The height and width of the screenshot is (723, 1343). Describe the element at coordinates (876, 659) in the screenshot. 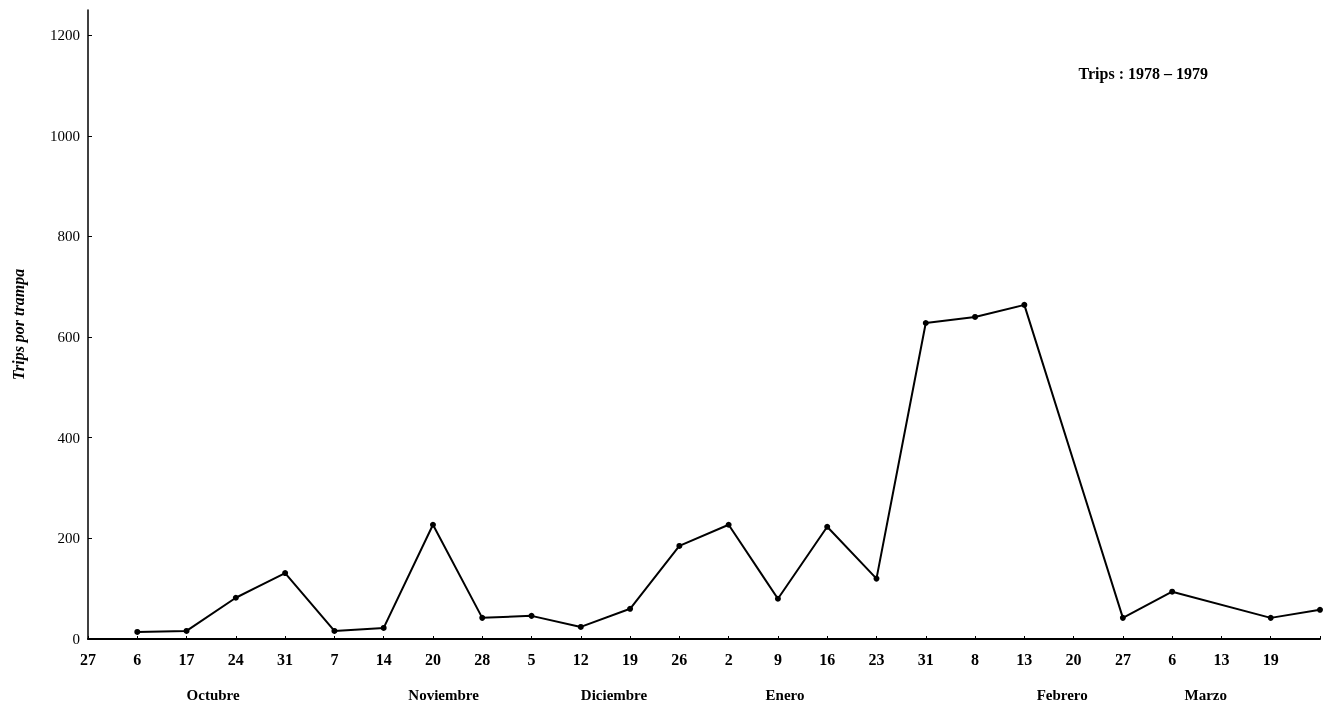

I see `x-tick-label: 23` at that location.